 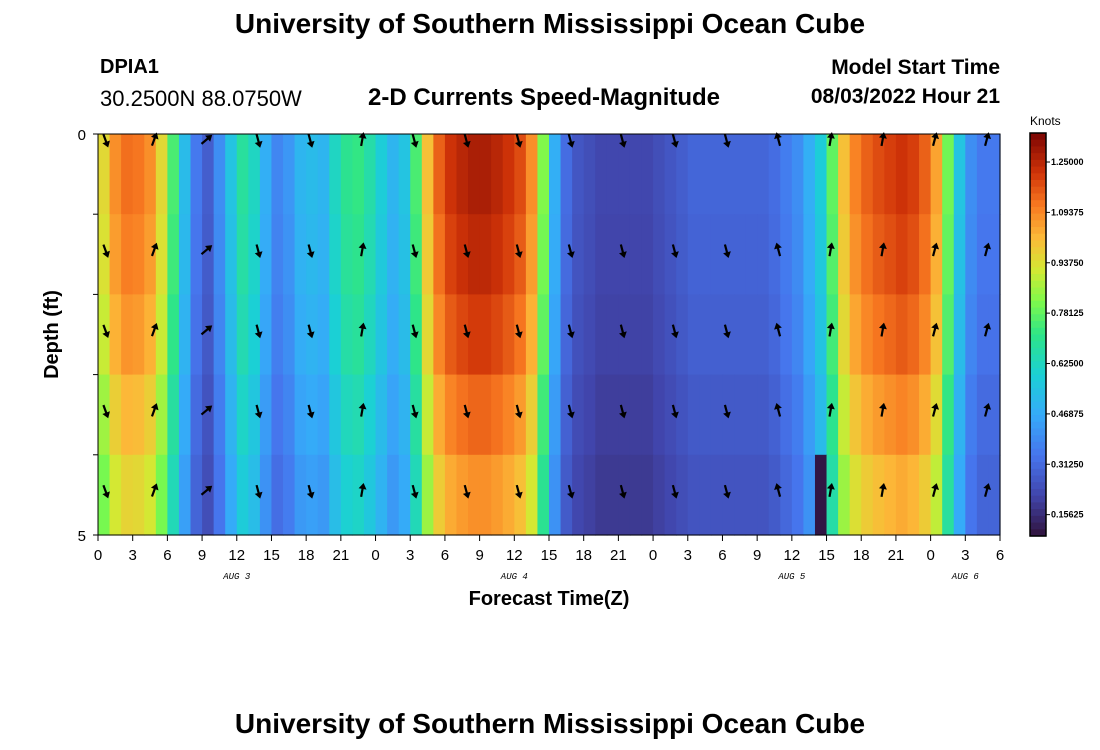 I want to click on y-tick-label: 0, so click(x=82, y=135).